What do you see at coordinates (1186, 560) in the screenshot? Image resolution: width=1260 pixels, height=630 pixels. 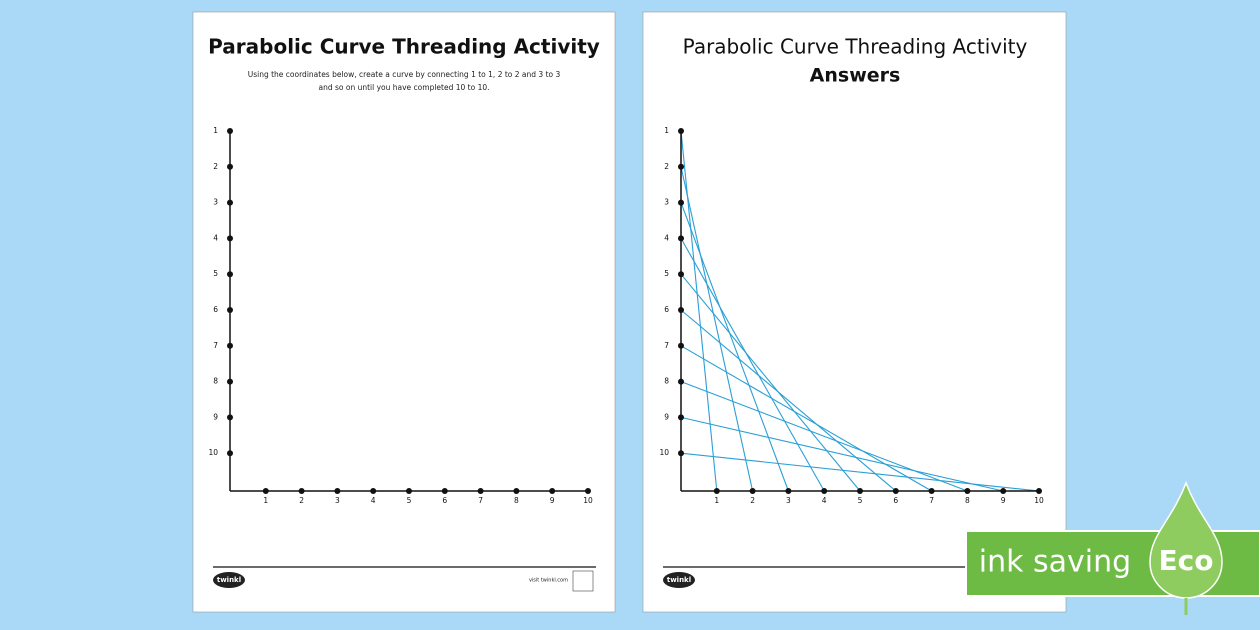 I see `eco-label: Eco` at bounding box center [1186, 560].